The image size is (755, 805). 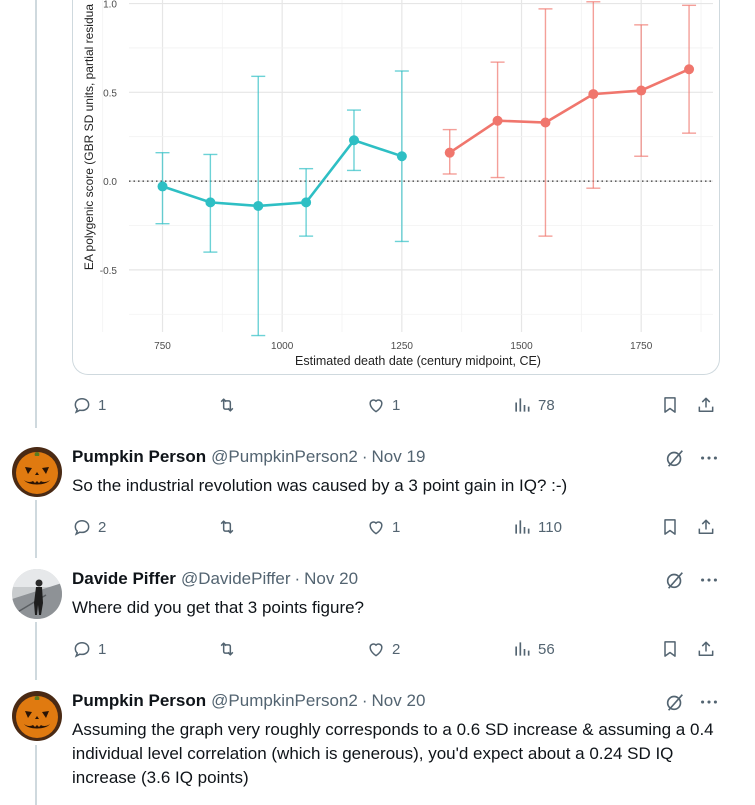 I want to click on view-count: 78, so click(x=546, y=405).